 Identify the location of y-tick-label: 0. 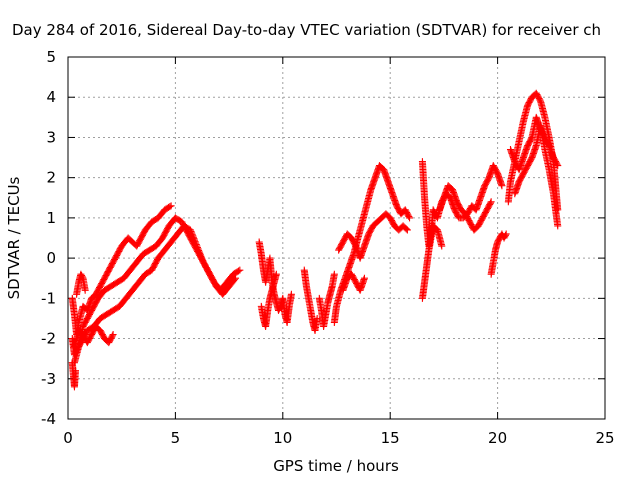
(51, 258).